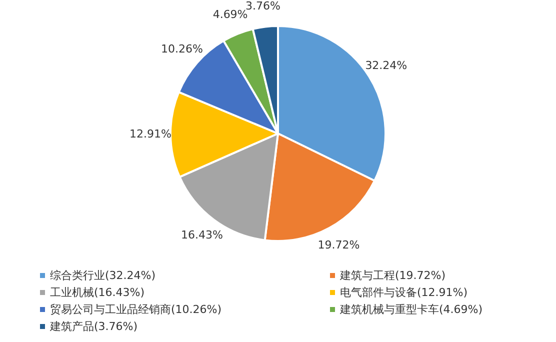 The height and width of the screenshot is (342, 556). I want to click on legend-label: 贸易公司与工业品经销商(10.26%), so click(136, 309).